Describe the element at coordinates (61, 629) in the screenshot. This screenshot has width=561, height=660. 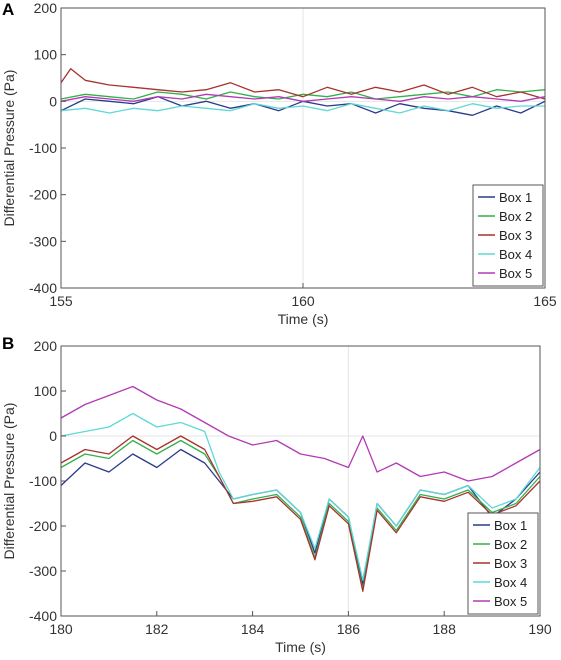
I see `x-tick-label: 180` at that location.